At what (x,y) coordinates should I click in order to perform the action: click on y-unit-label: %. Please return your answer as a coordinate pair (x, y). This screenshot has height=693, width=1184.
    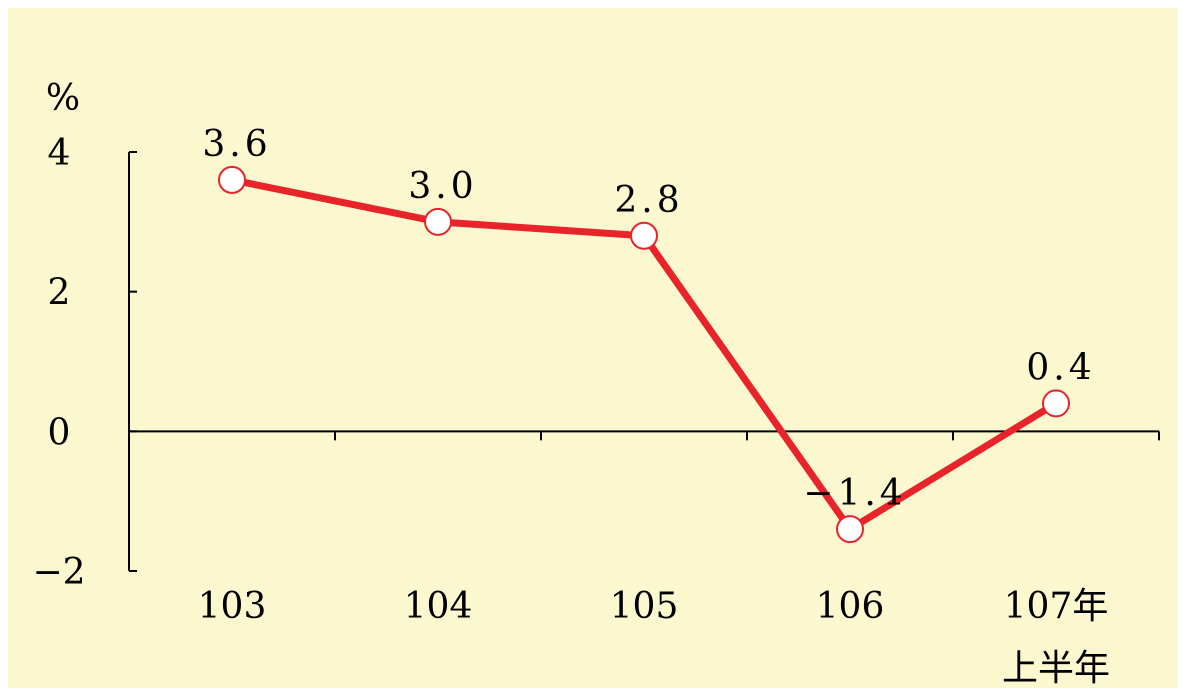
    Looking at the image, I should click on (63, 98).